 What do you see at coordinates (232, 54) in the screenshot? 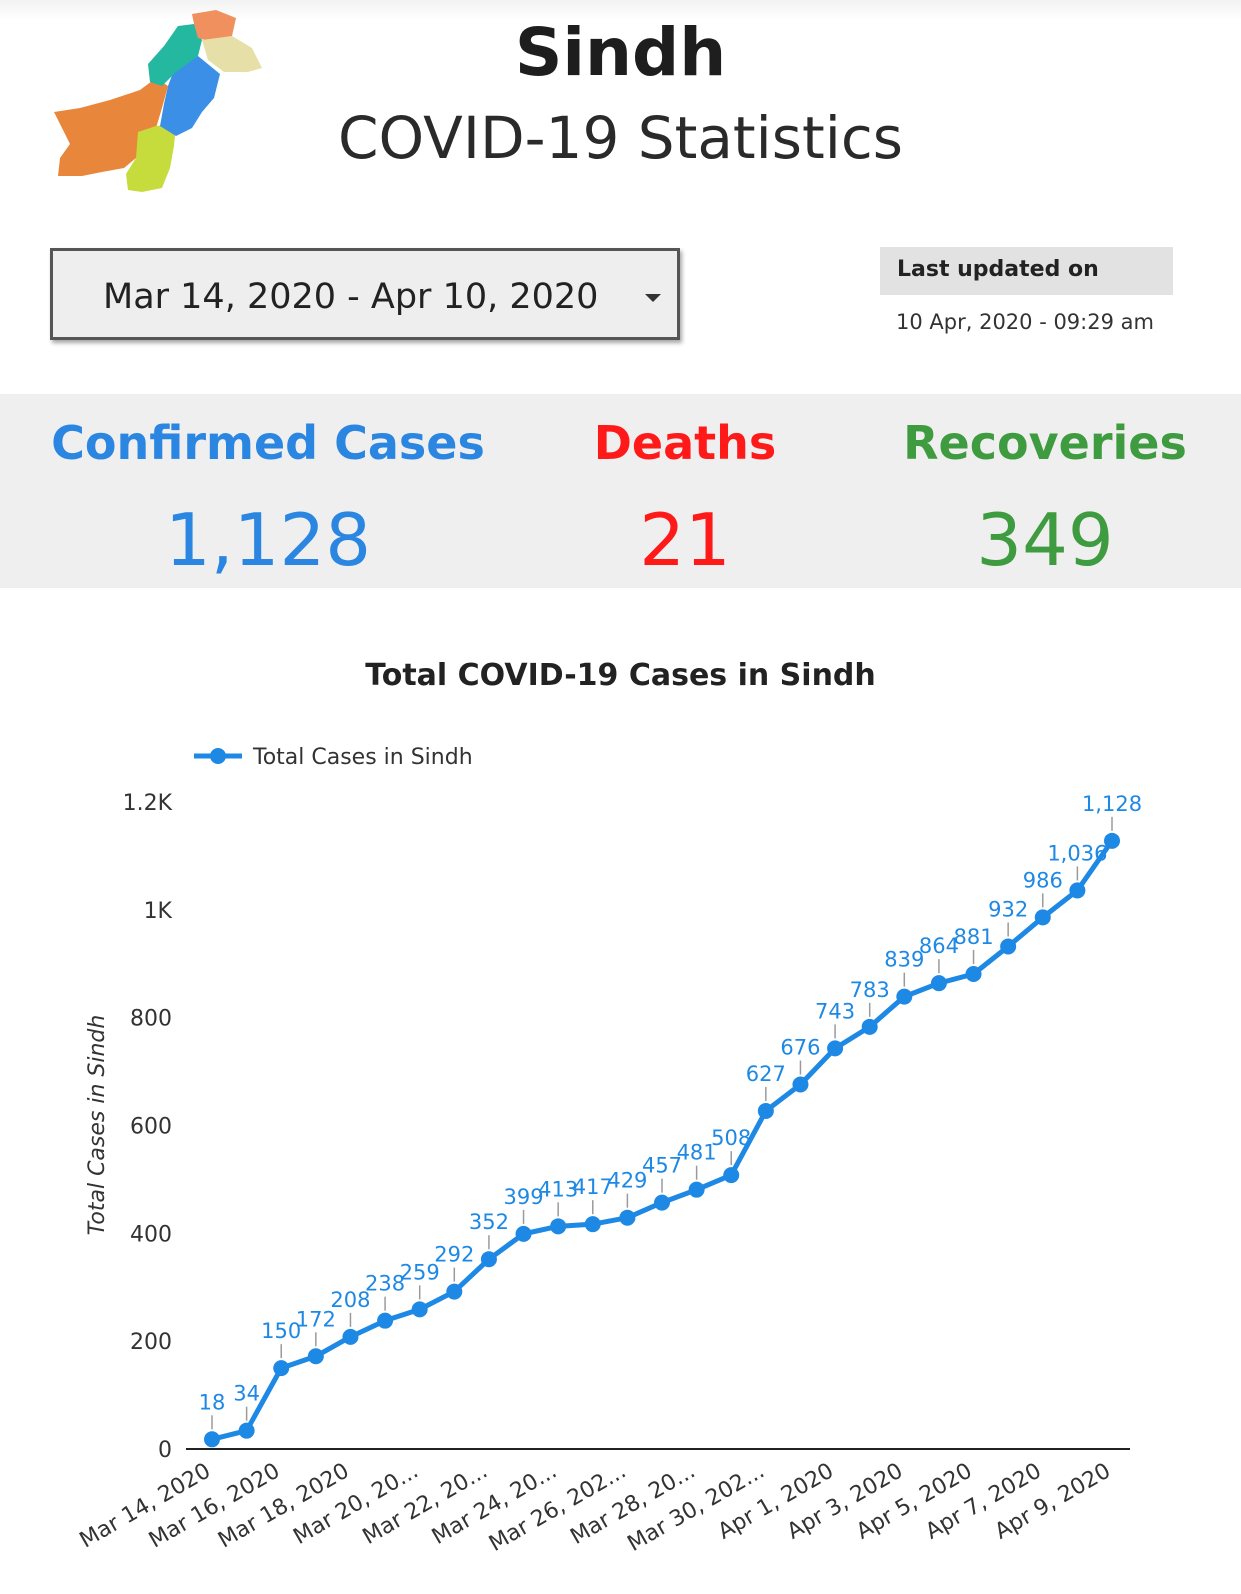
I see `map-region-kashmir` at bounding box center [232, 54].